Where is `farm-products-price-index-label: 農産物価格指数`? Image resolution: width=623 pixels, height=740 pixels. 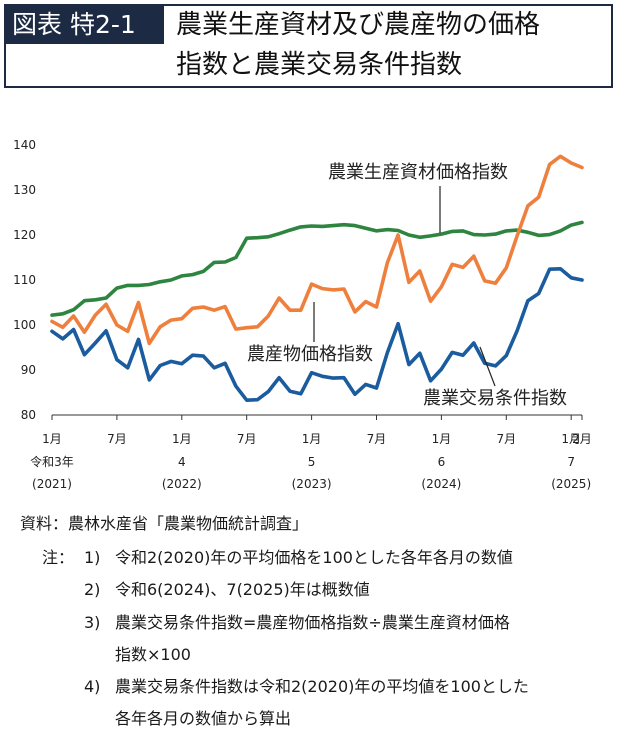 farm-products-price-index-label: 農産物価格指数 is located at coordinates (310, 354).